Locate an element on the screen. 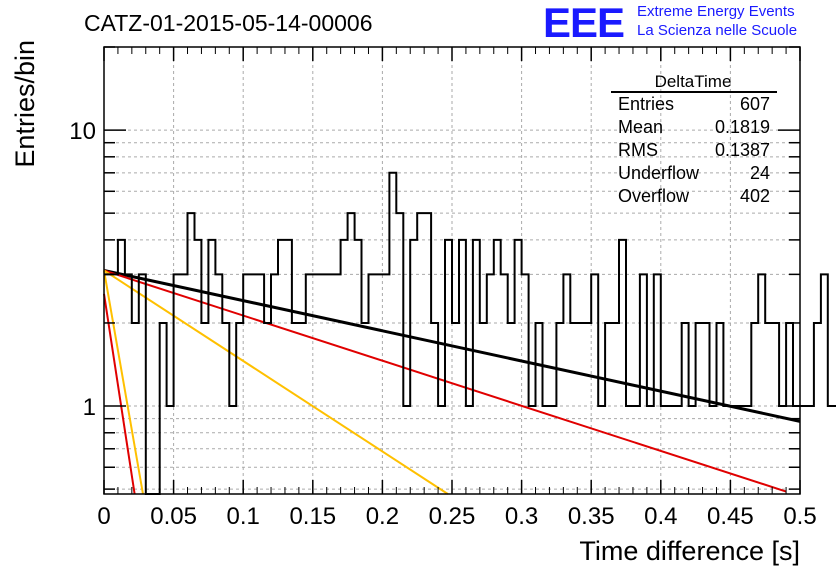 The image size is (836, 572). x-tick-label: 0.2 is located at coordinates (382, 516).